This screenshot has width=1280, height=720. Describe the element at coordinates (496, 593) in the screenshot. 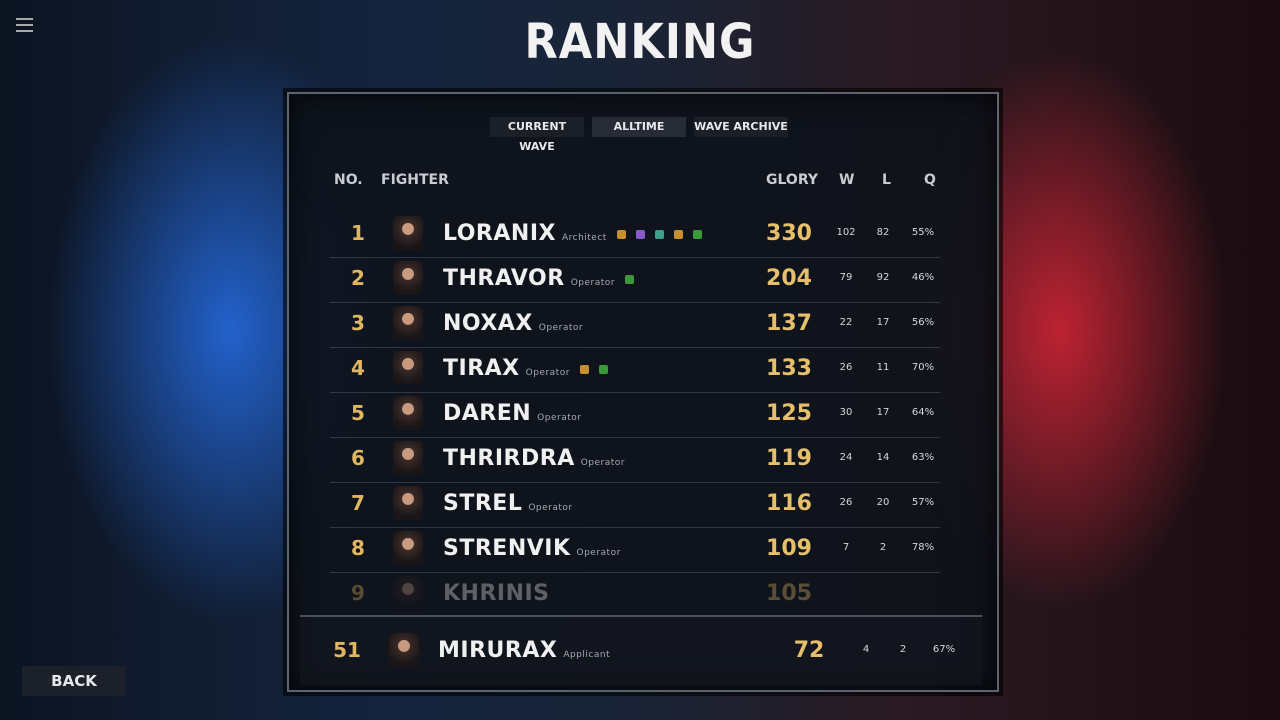

I see `fighter-name: KHRINIS` at that location.